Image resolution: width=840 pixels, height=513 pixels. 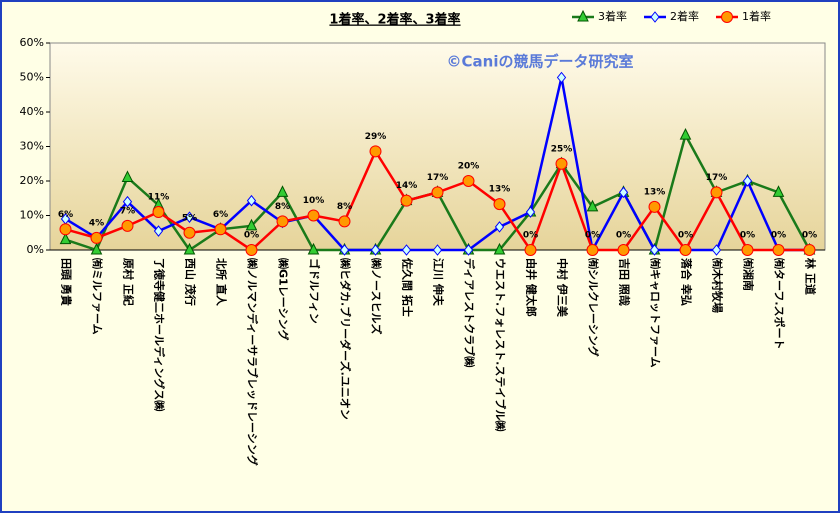 What do you see at coordinates (32, 42) in the screenshot?
I see `y-tick-label: 60%` at bounding box center [32, 42].